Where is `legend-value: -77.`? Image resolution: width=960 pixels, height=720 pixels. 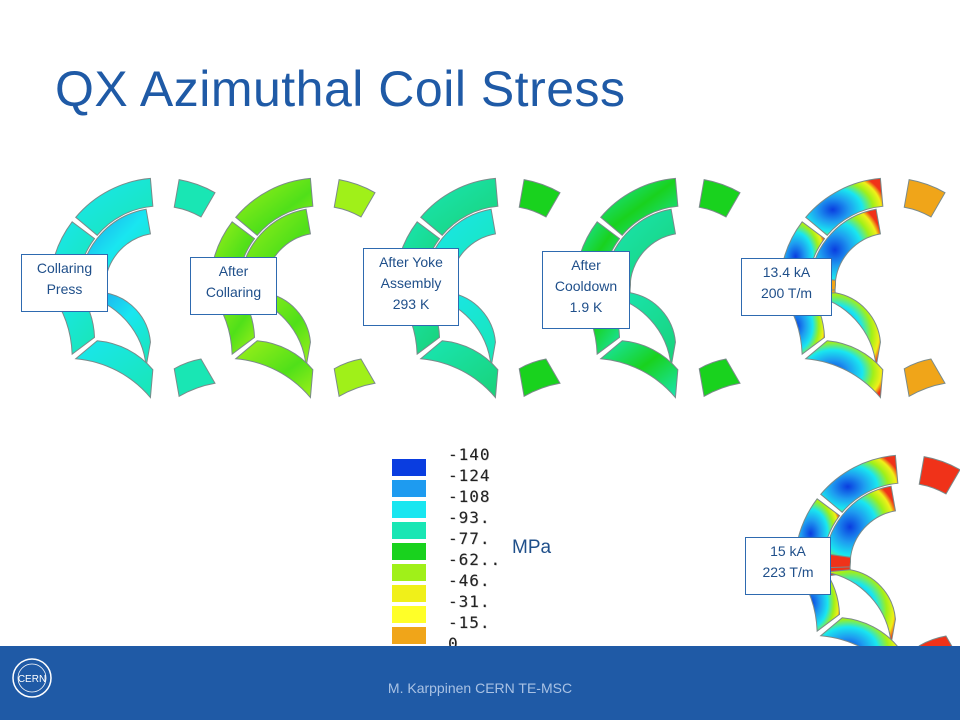
legend-value: -77. is located at coordinates (469, 538).